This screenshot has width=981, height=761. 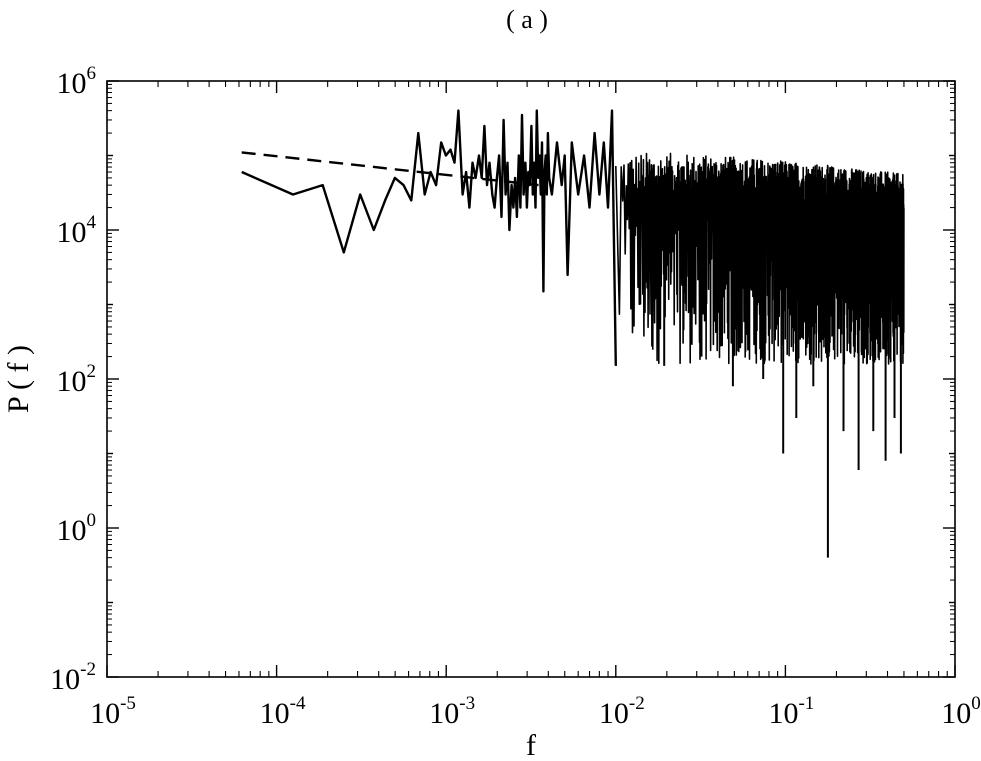 What do you see at coordinates (73, 677) in the screenshot?
I see `y-tick-label: 10⁻²` at bounding box center [73, 677].